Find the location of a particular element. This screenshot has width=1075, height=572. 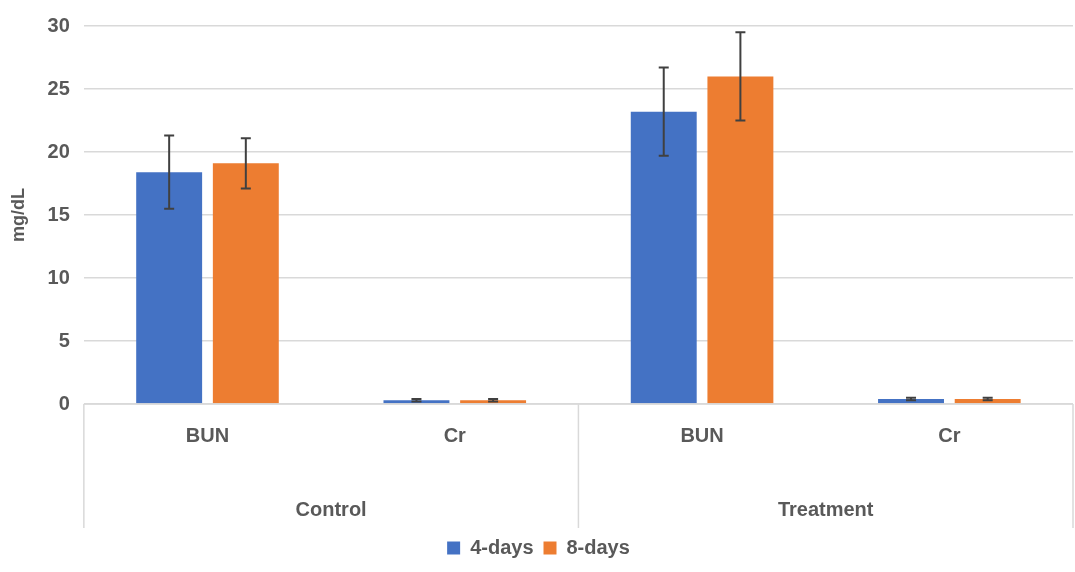

legend-label: 8-days is located at coordinates (598, 546).